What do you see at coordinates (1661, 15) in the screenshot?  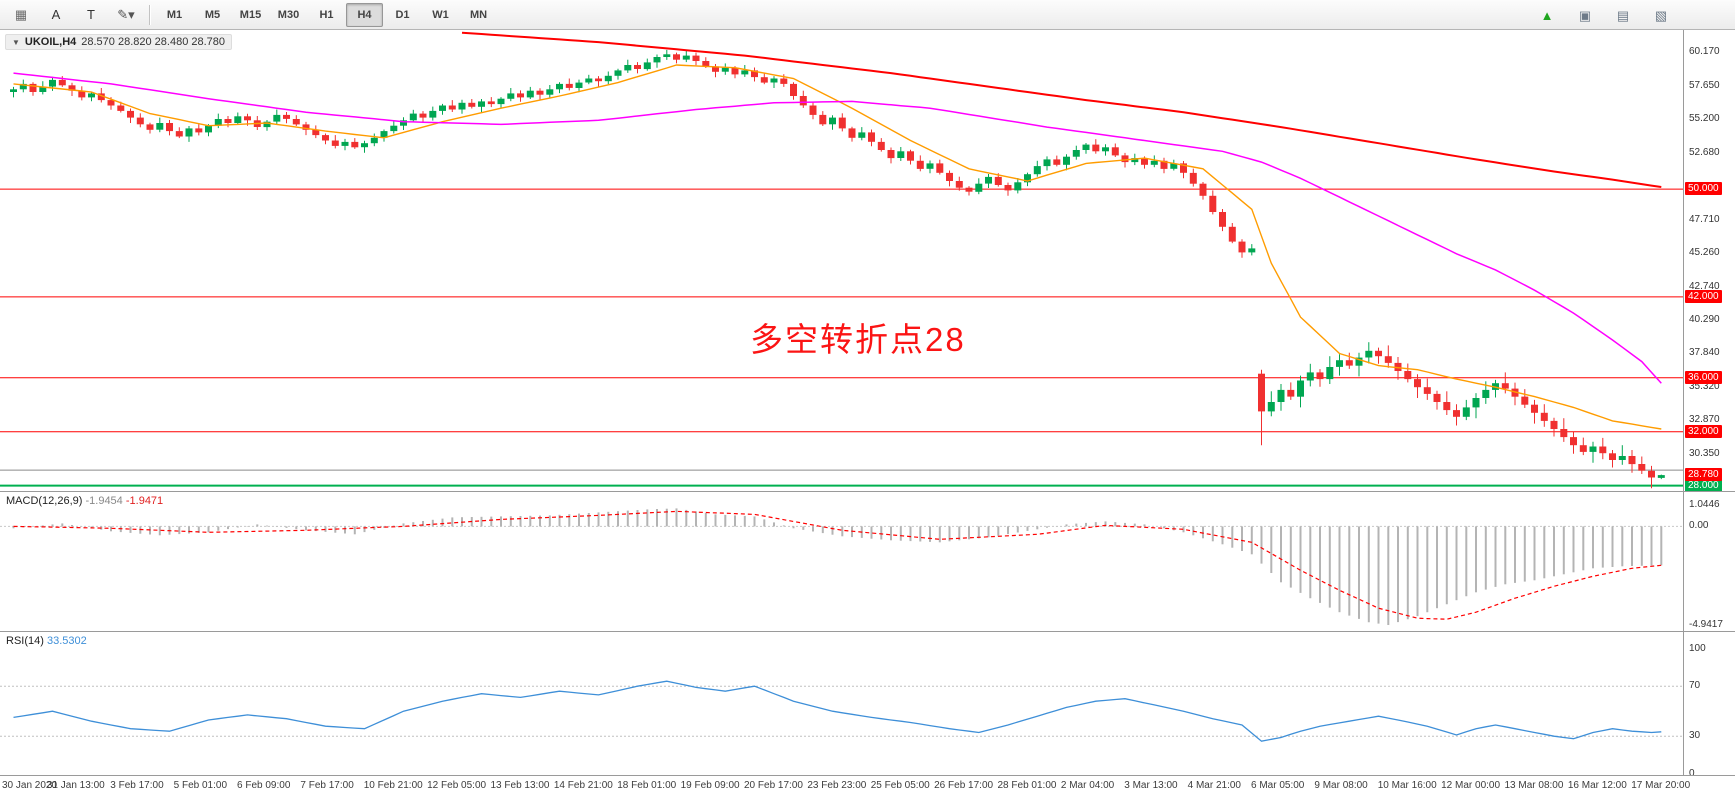 I see `cascade-windows-icon: ▧` at bounding box center [1661, 15].